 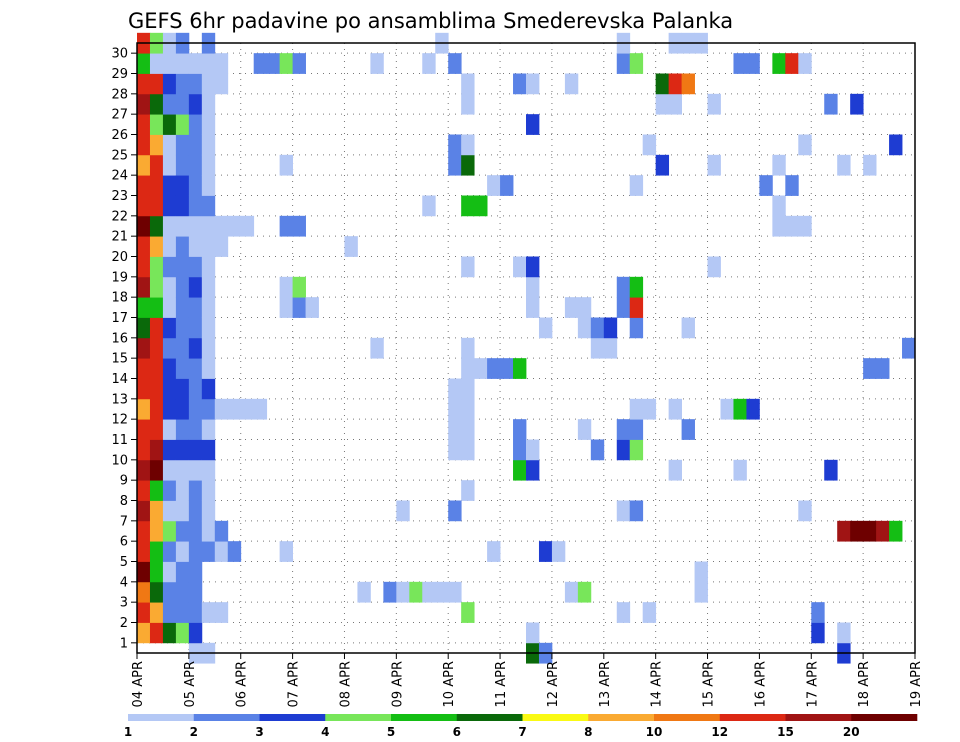 I want to click on x-tick-label: 04 APR, so click(x=138, y=684).